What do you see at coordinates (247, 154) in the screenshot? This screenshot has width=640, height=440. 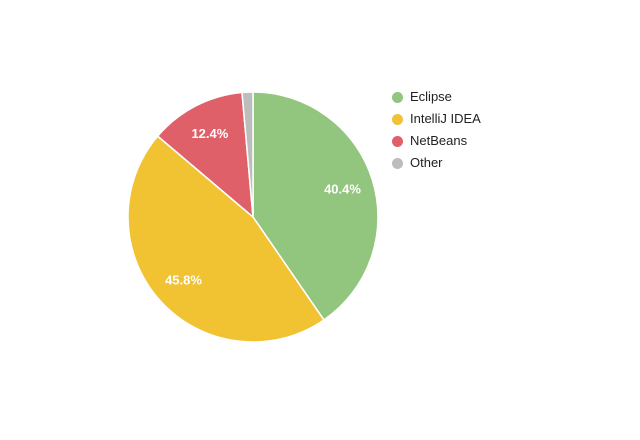 I see `pie-slice-other` at bounding box center [247, 154].